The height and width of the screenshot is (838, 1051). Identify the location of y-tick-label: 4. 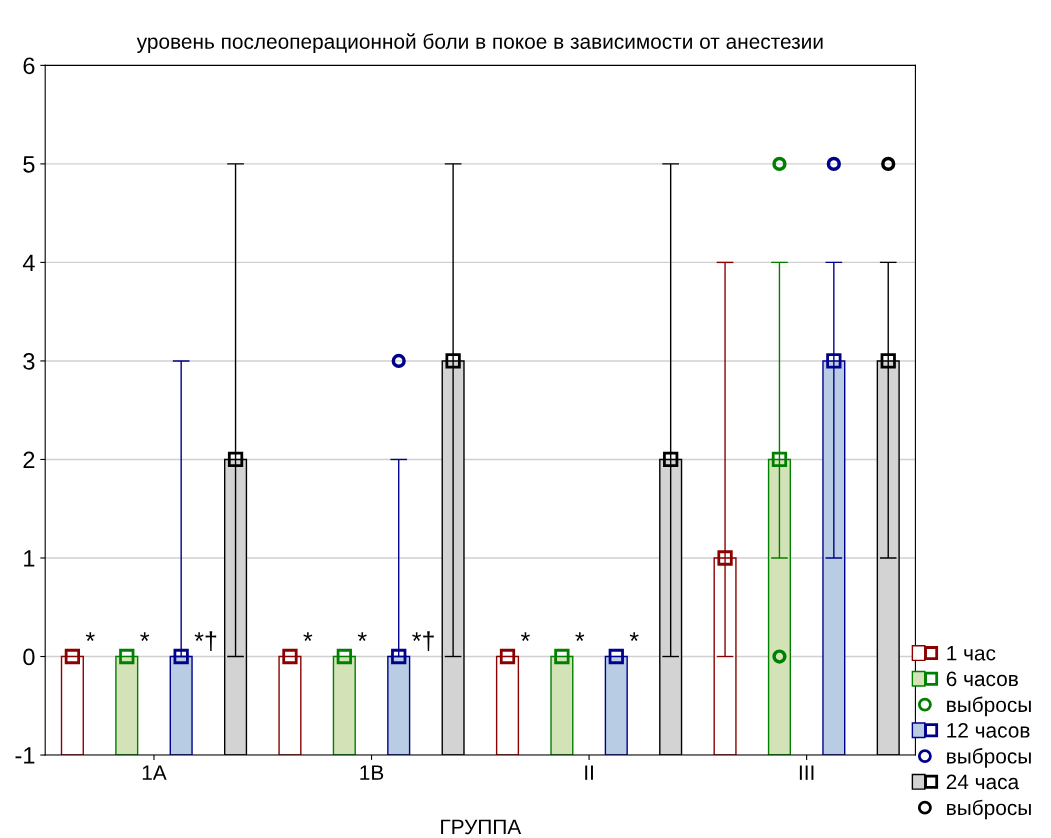
(28, 262).